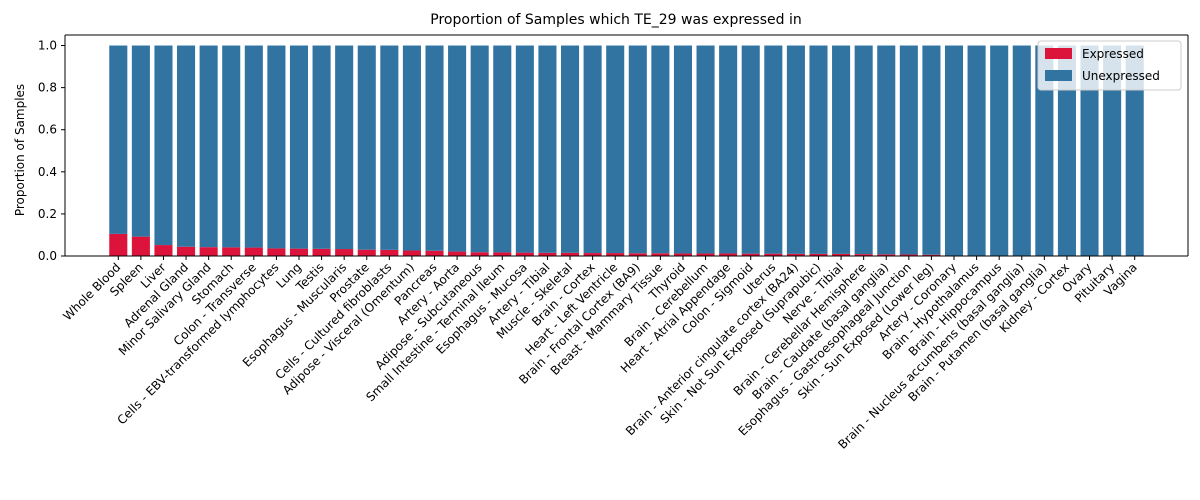  Describe the element at coordinates (1058, 53) in the screenshot. I see `legend-swatch-expressed` at that location.